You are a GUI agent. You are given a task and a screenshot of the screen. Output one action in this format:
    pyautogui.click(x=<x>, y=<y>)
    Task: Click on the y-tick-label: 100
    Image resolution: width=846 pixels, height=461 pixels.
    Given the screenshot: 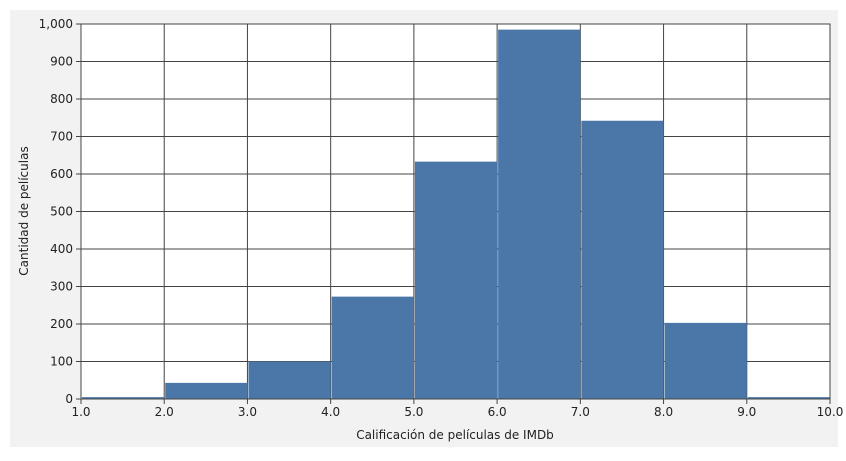 What is the action you would take?
    pyautogui.click(x=61, y=362)
    